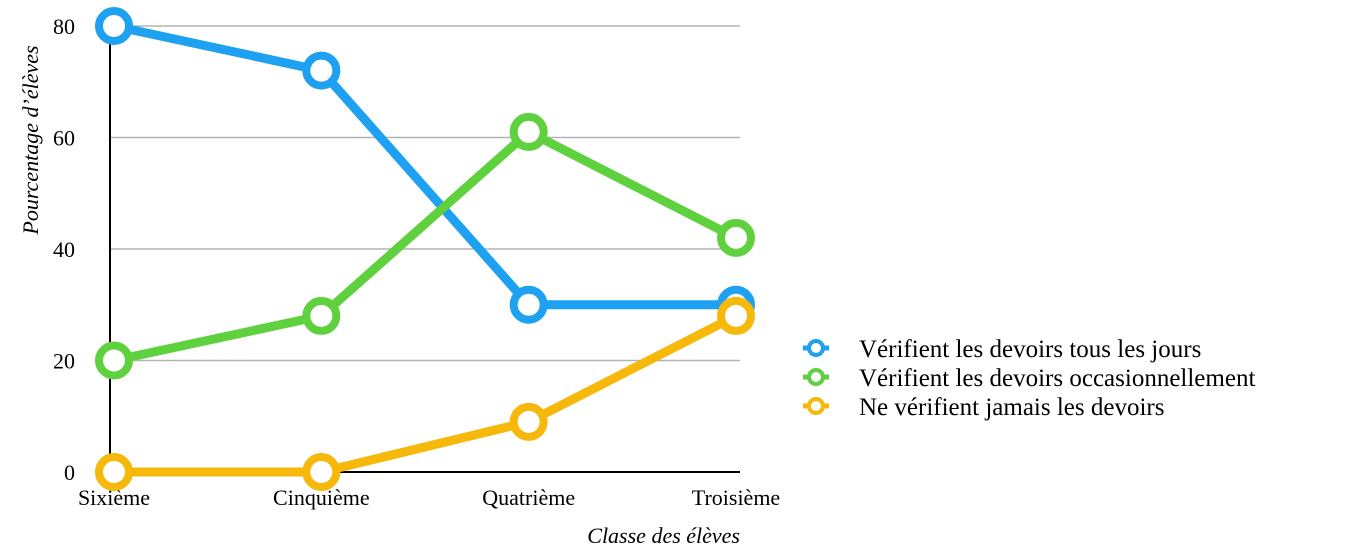  I want to click on y-tick-label: 20, so click(64, 361).